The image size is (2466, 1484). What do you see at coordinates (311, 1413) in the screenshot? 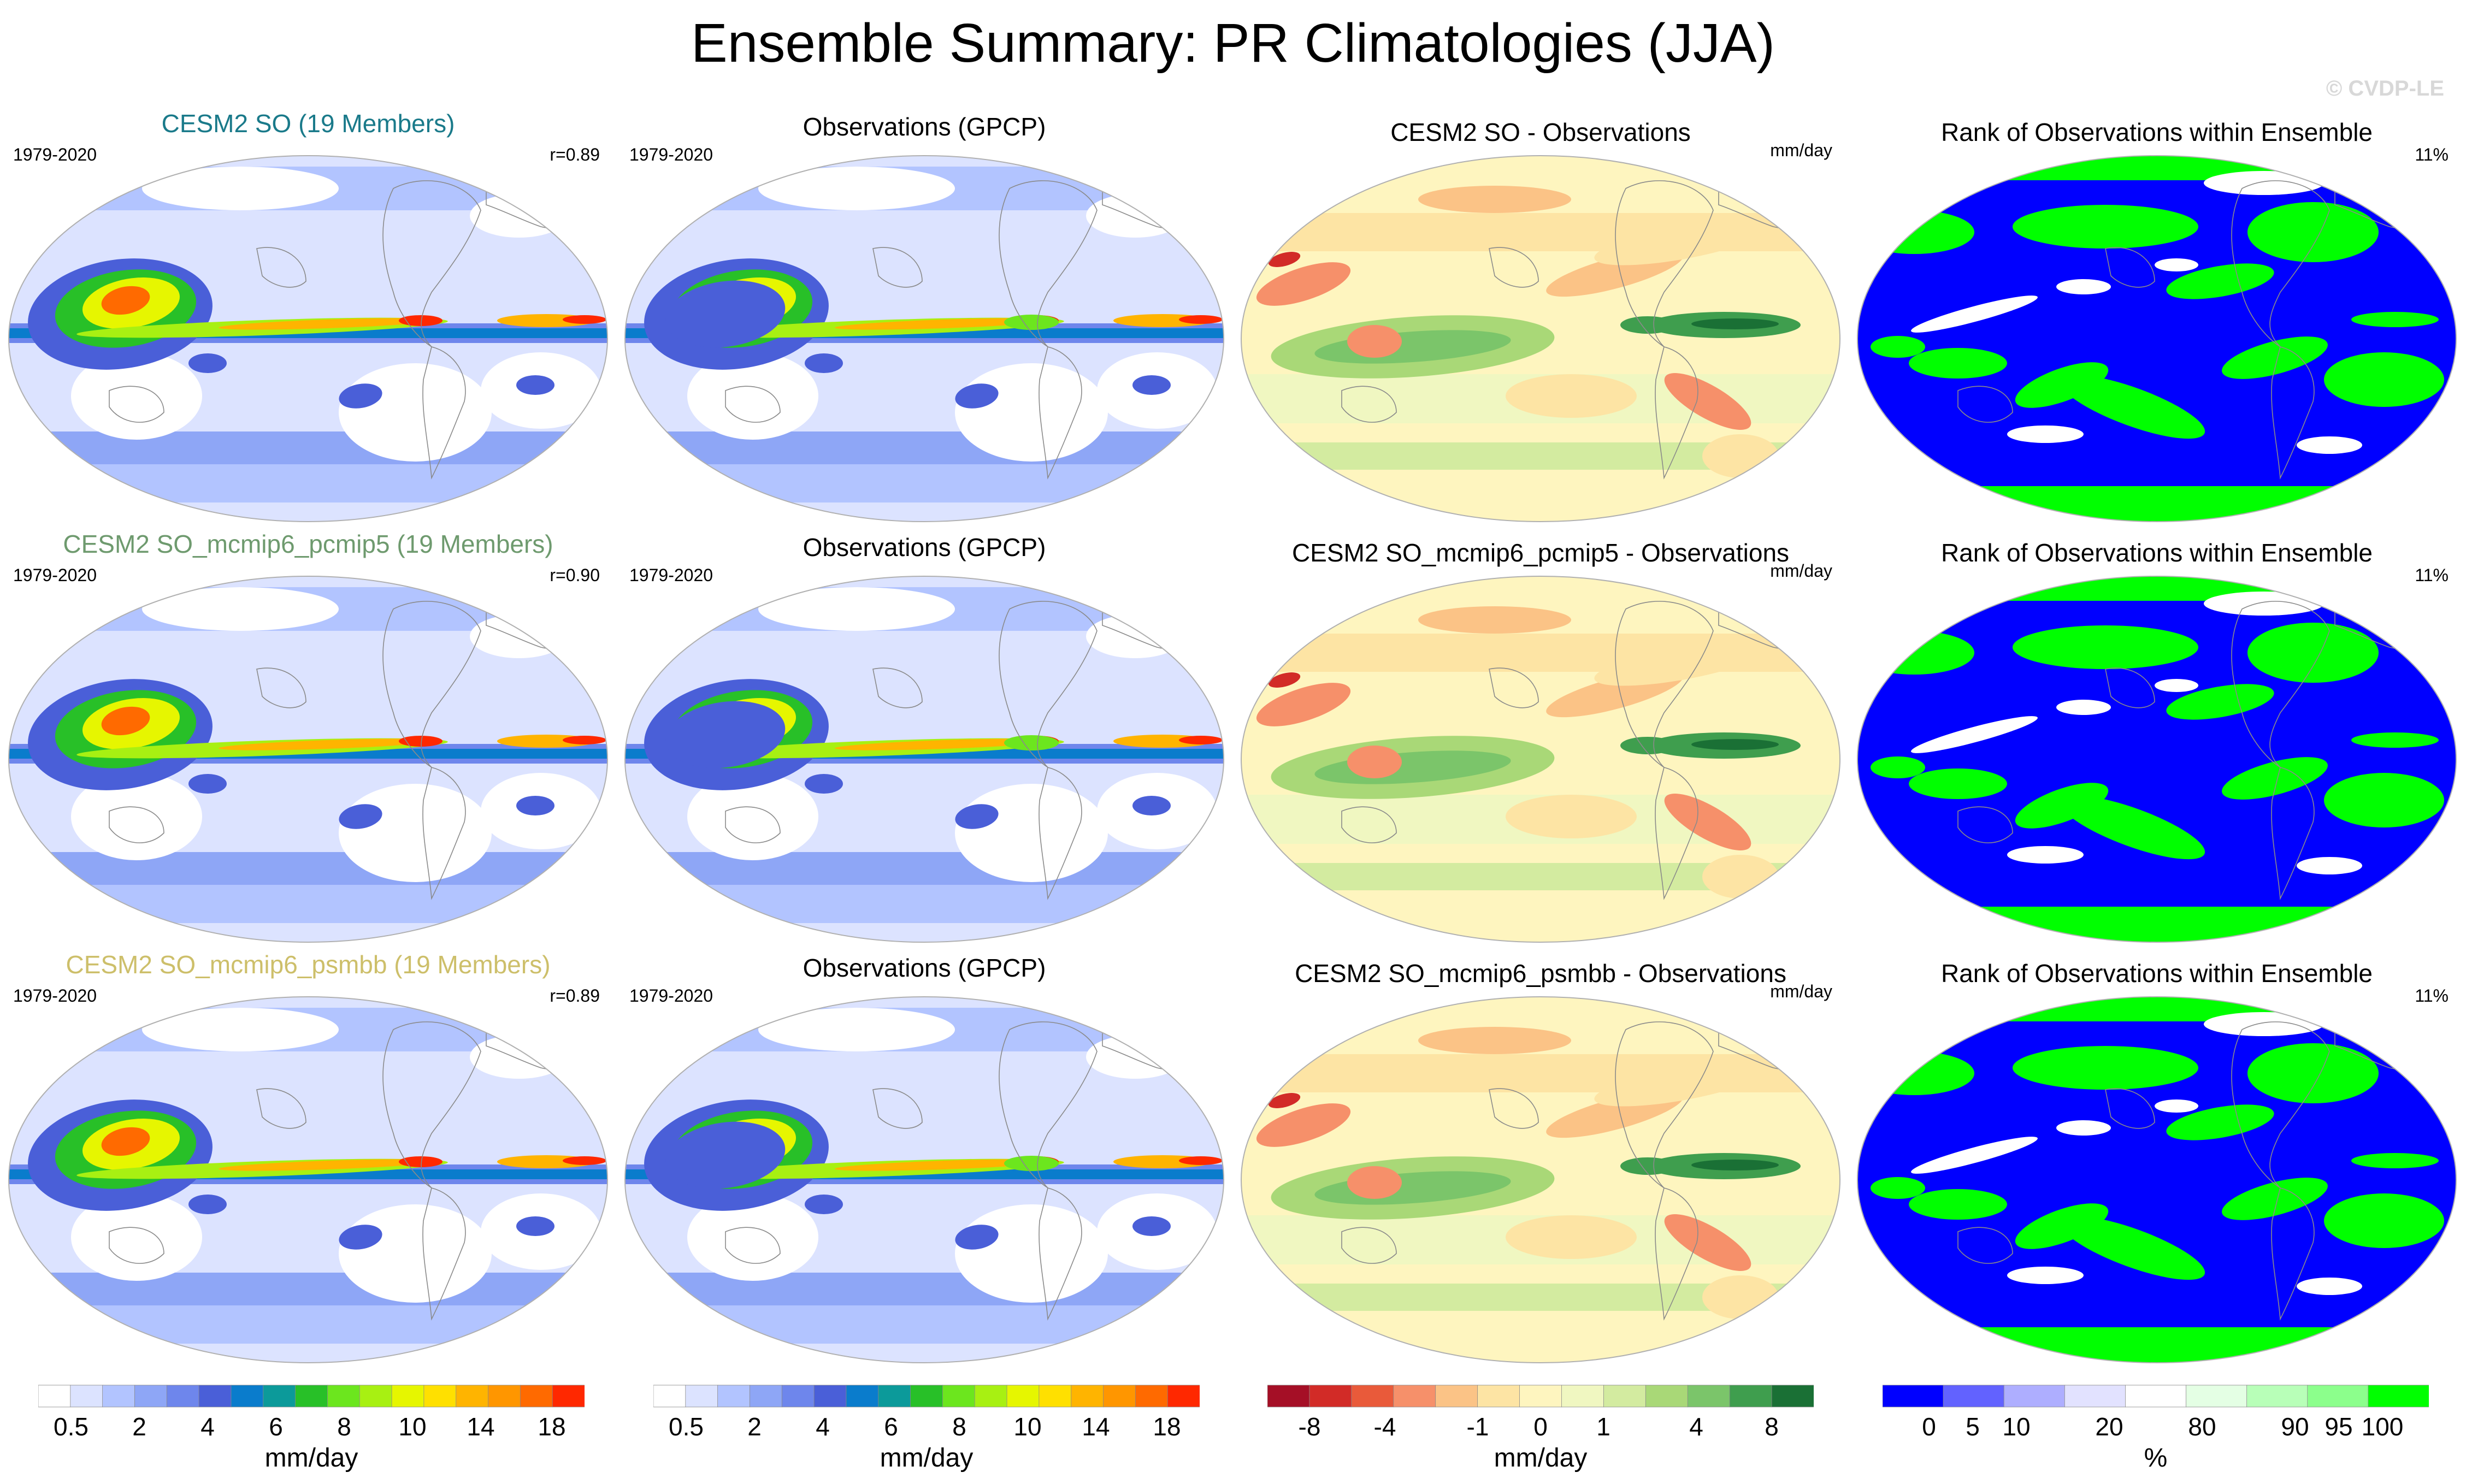
I see `colorbar-swatches: 0.5 2 4 6 8 10 14 18` at bounding box center [311, 1413].